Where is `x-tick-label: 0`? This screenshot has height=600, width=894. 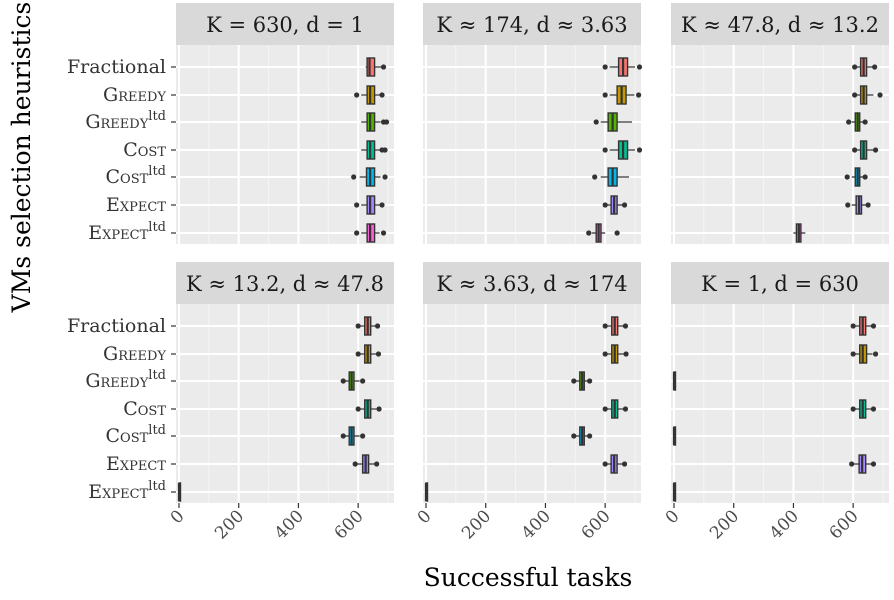 x-tick-label: 0 is located at coordinates (425, 517).